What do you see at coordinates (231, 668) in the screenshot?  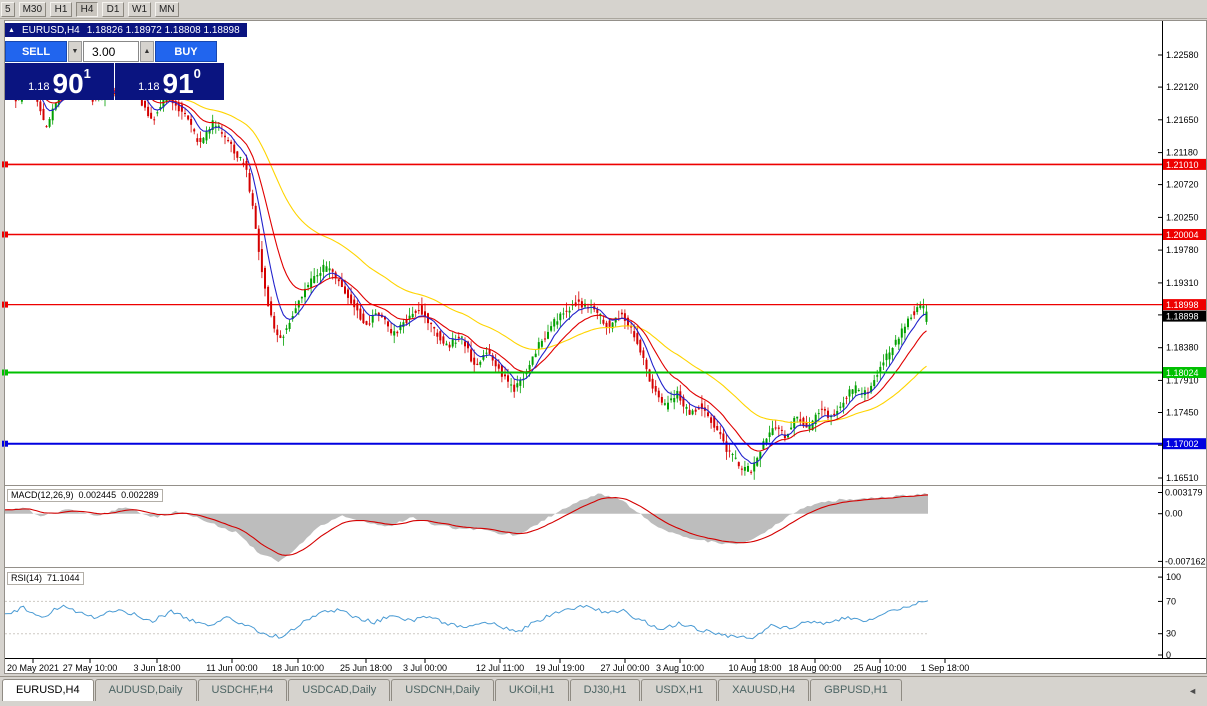 I see `svg-text: 11 Jun 00:00` at bounding box center [231, 668].